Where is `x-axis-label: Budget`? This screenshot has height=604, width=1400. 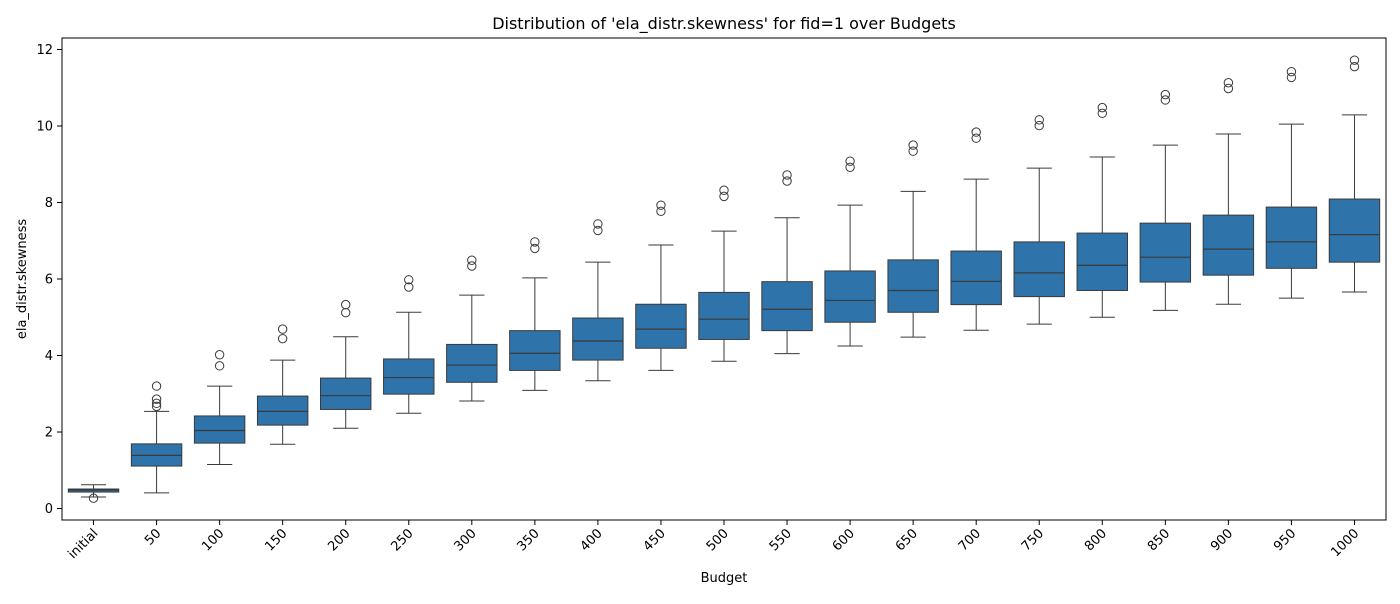
x-axis-label: Budget is located at coordinates (724, 578).